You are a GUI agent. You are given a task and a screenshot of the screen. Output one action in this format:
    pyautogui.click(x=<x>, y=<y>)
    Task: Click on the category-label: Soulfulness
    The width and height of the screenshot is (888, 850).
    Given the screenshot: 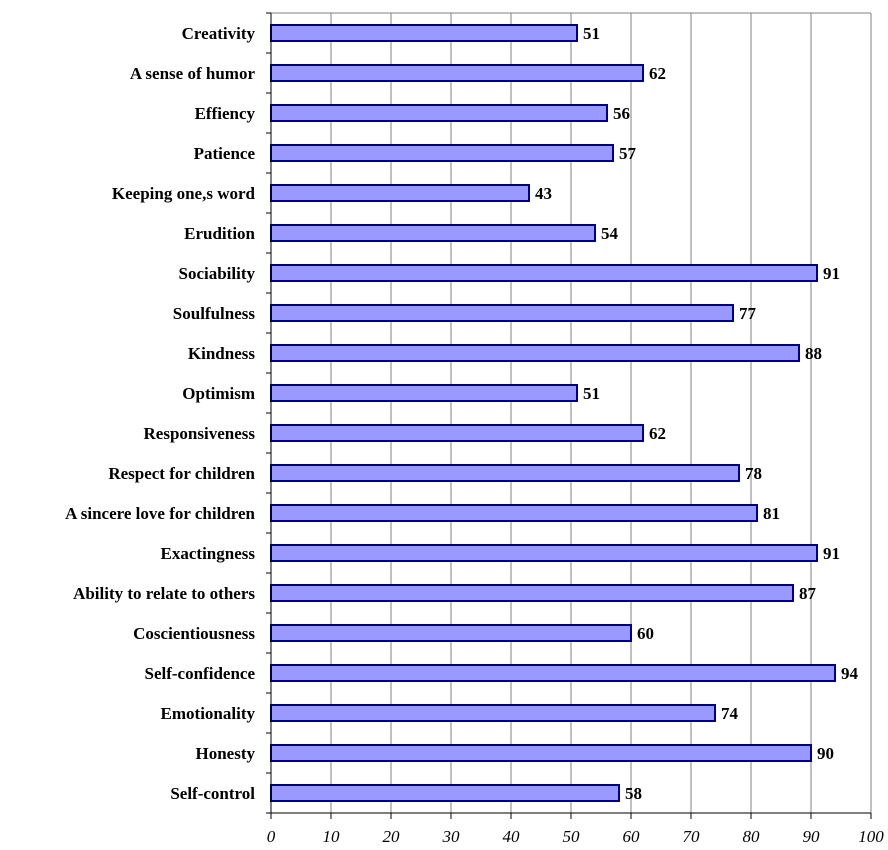 What is the action you would take?
    pyautogui.click(x=214, y=313)
    